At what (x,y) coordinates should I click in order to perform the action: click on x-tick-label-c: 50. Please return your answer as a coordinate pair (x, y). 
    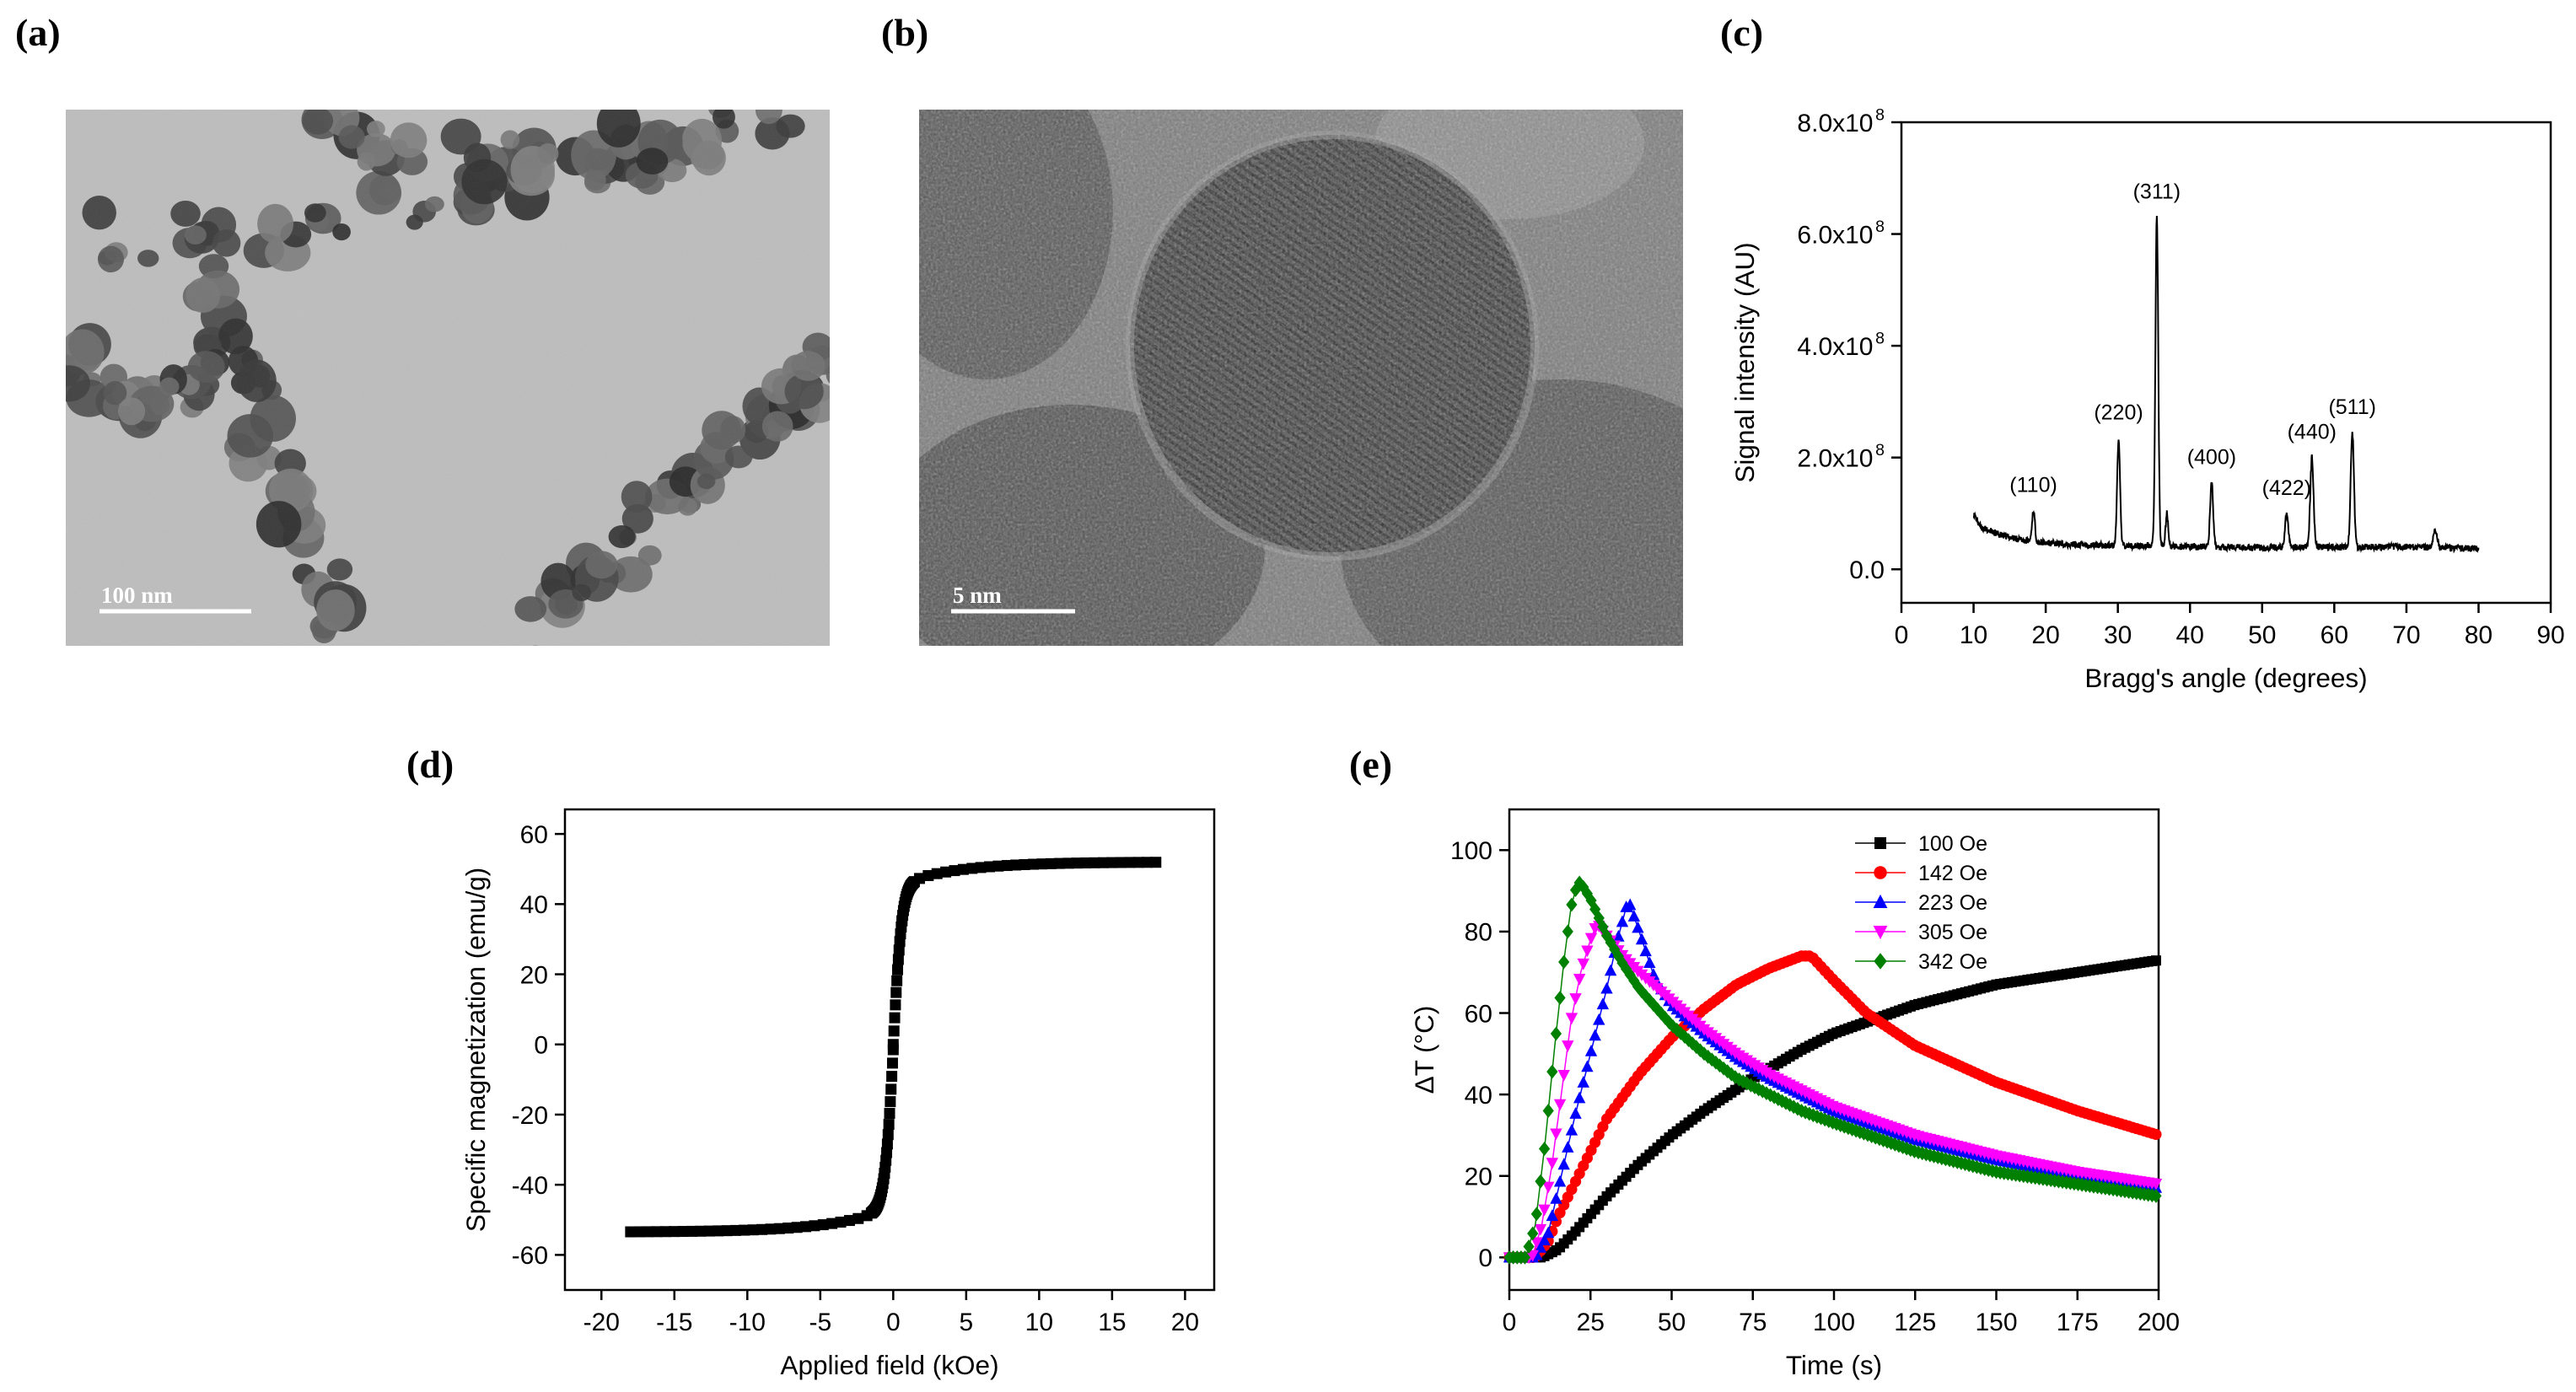
    Looking at the image, I should click on (2262, 635).